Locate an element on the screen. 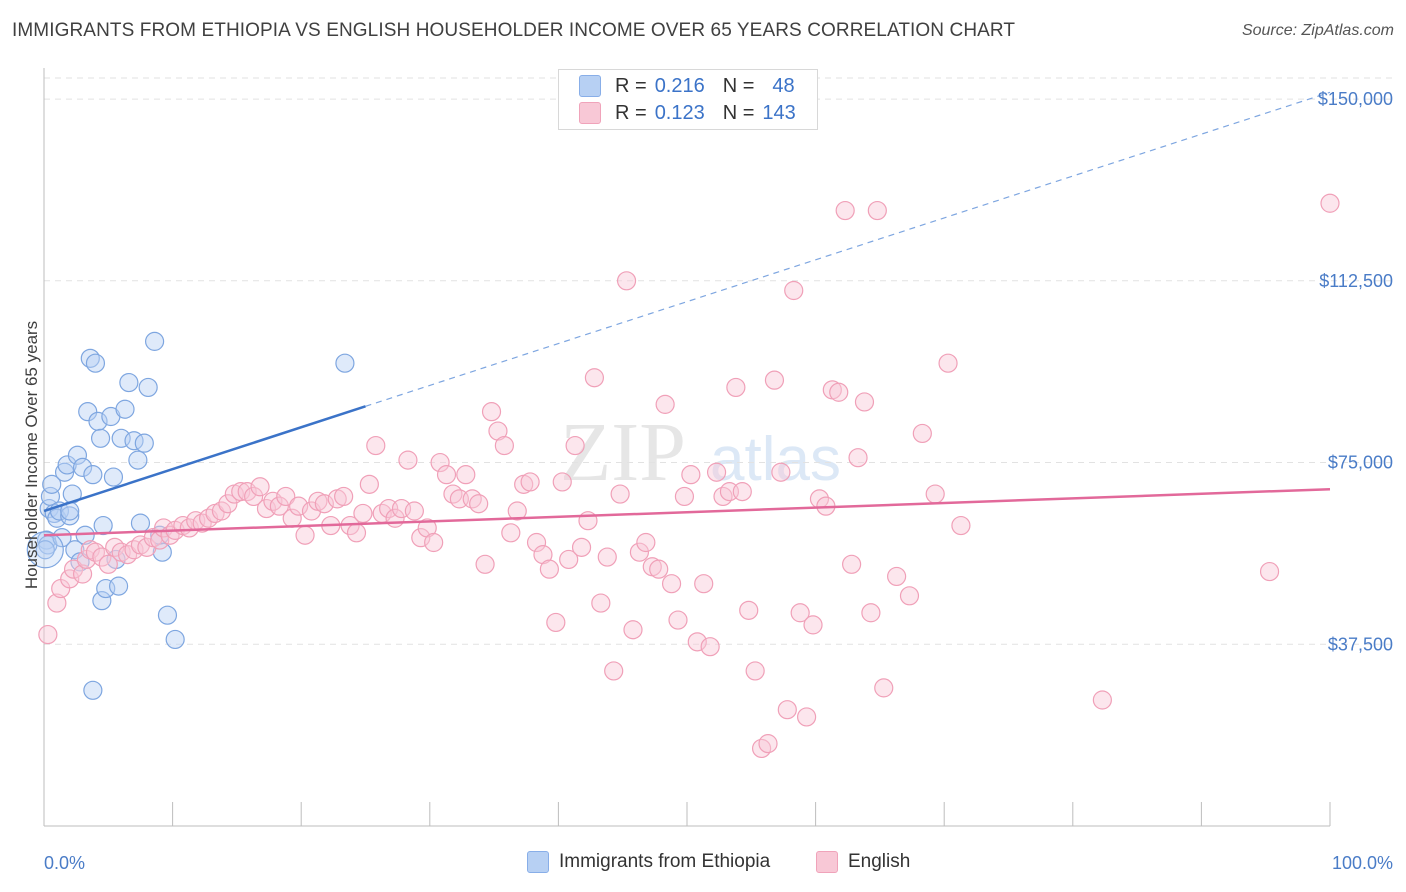 The height and width of the screenshot is (892, 1406). trendline-english is located at coordinates (687, 512).